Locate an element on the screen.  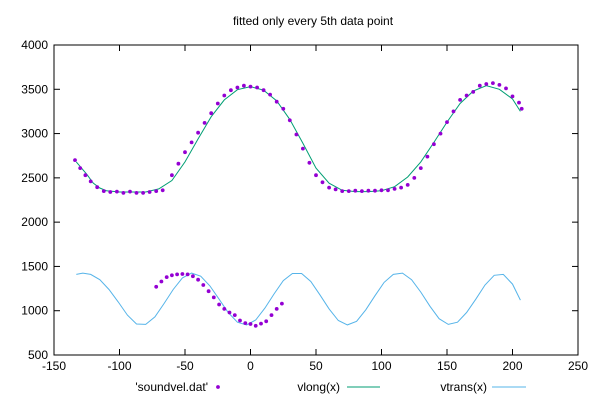
x-tick-label: 50 is located at coordinates (316, 366).